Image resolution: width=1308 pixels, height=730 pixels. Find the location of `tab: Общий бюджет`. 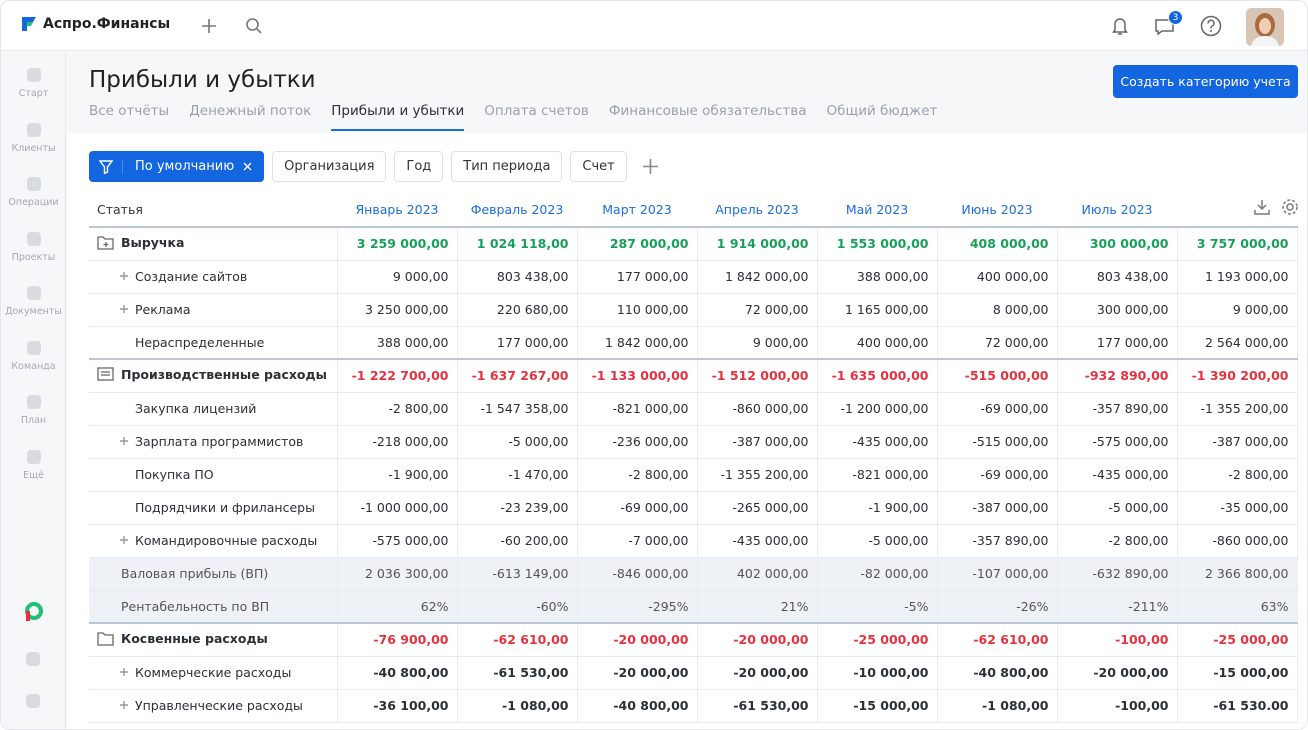

tab: Общий бюджет is located at coordinates (882, 111).